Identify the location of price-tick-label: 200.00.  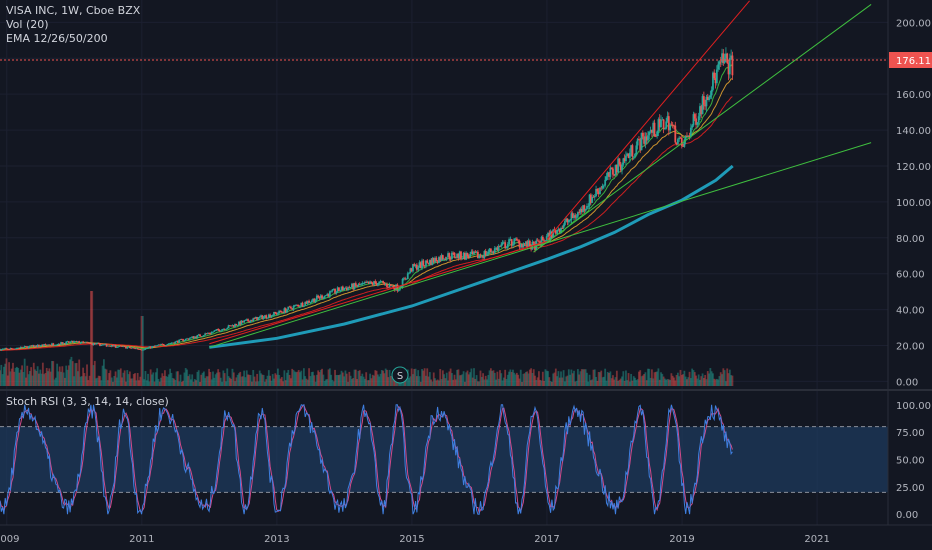
(913, 23).